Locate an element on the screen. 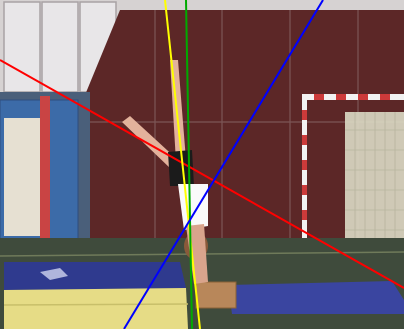 This screenshot has height=329, width=404. right-blue-mat is located at coordinates (316, 297).